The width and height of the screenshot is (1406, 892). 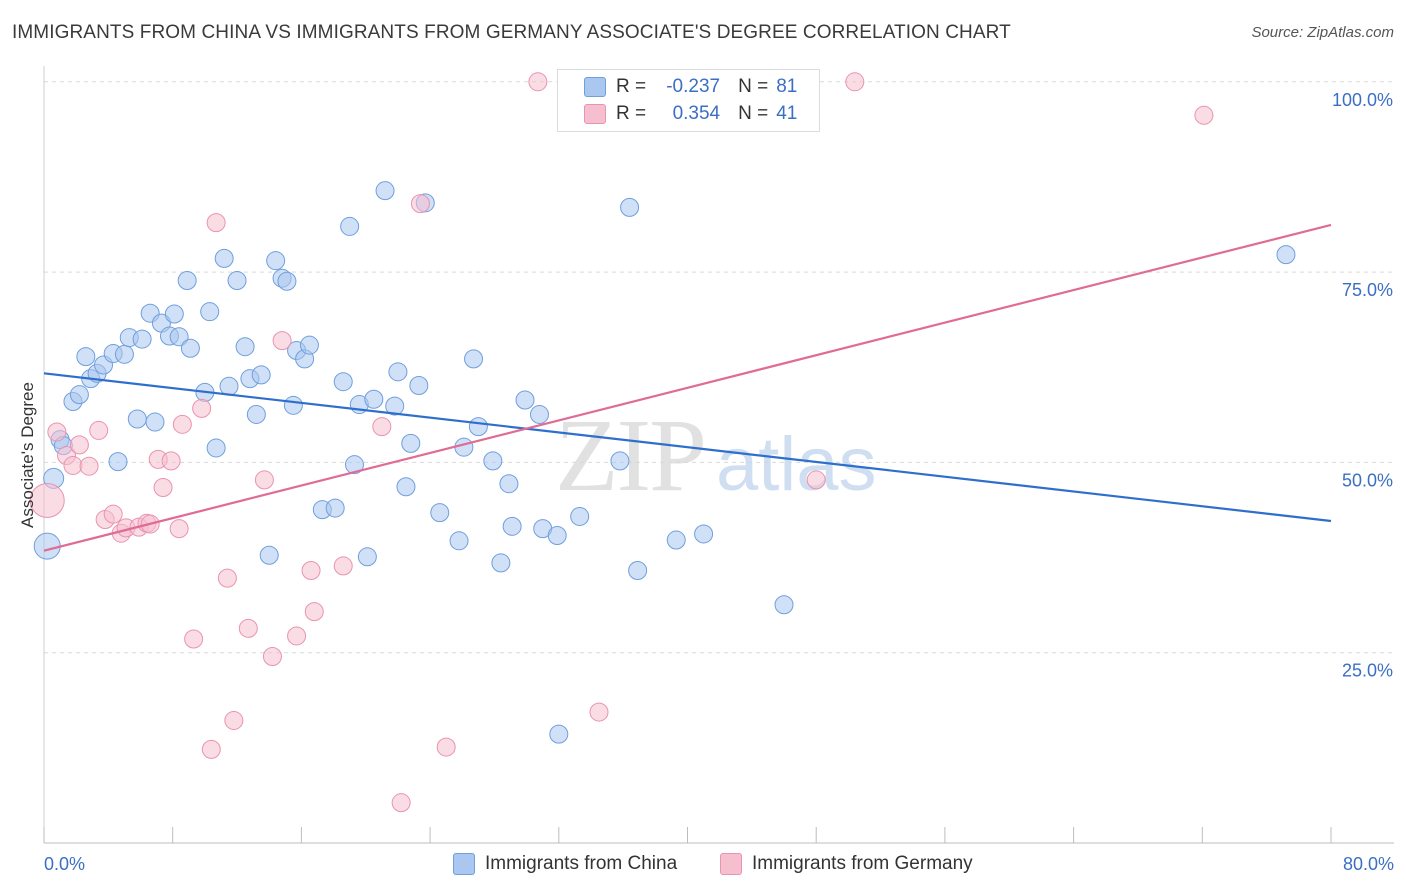 I want to click on y-tick-label: 75.0%, so click(x=1367, y=290).